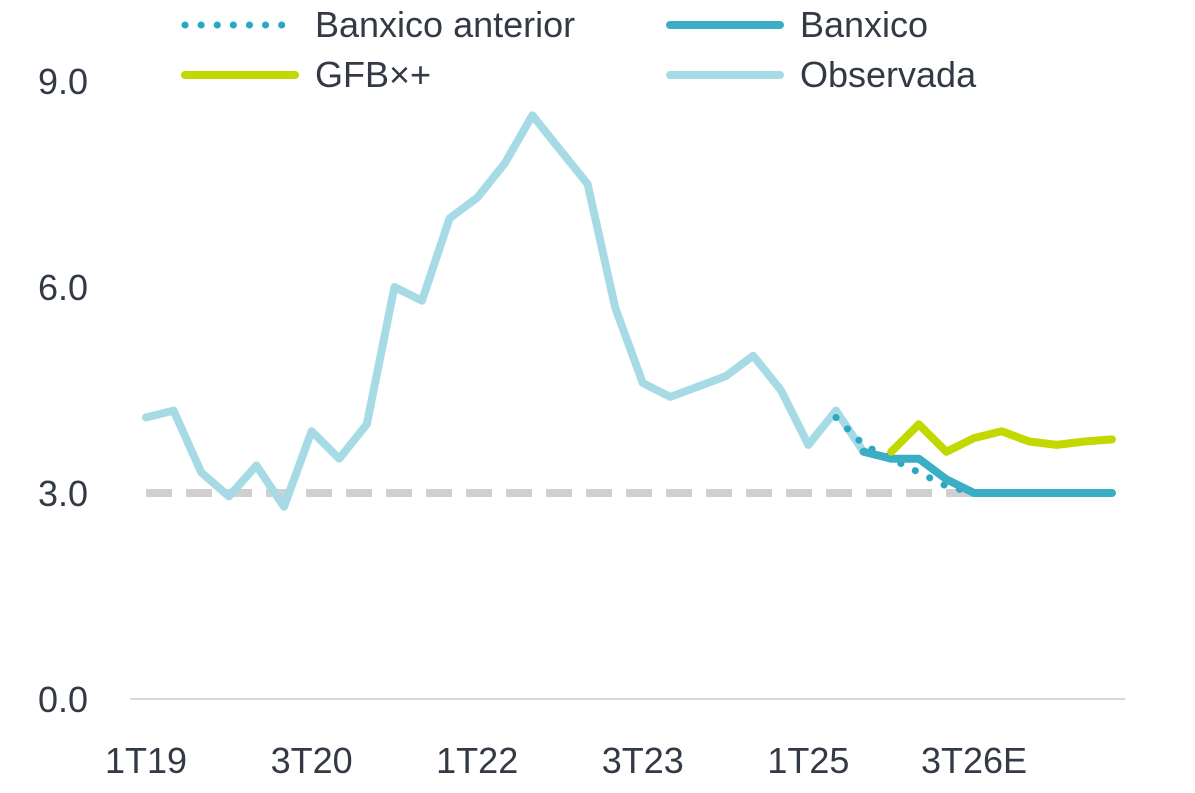 This screenshot has height=793, width=1195. What do you see at coordinates (63, 390) in the screenshot?
I see `y-axis: 0.0 3.0 6.0 9.0` at bounding box center [63, 390].